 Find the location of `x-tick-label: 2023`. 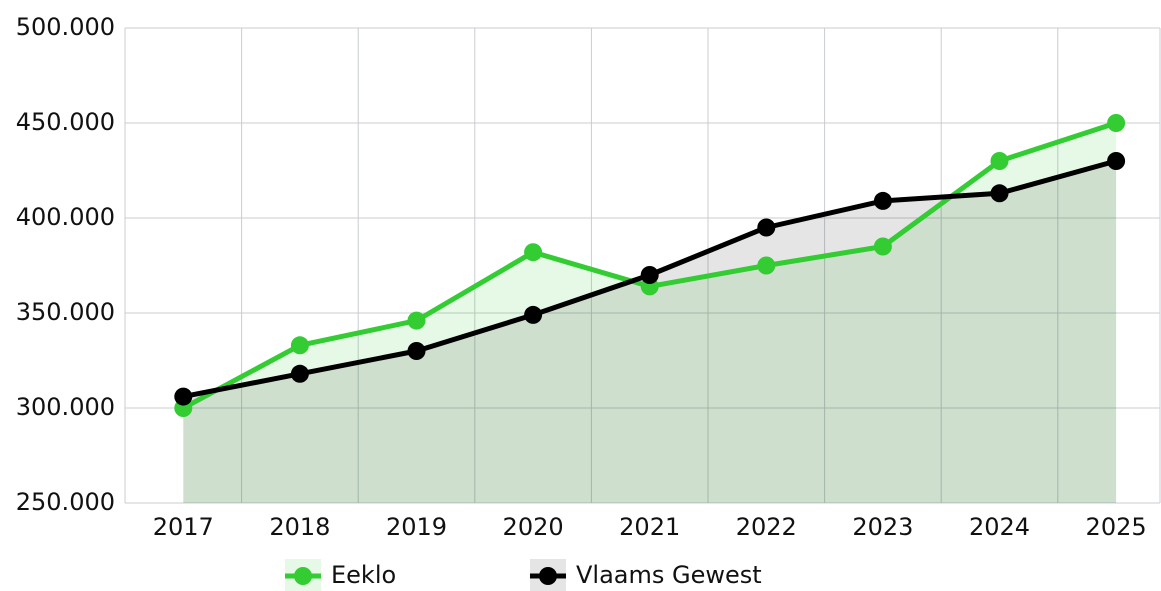

x-tick-label: 2023 is located at coordinates (882, 527).